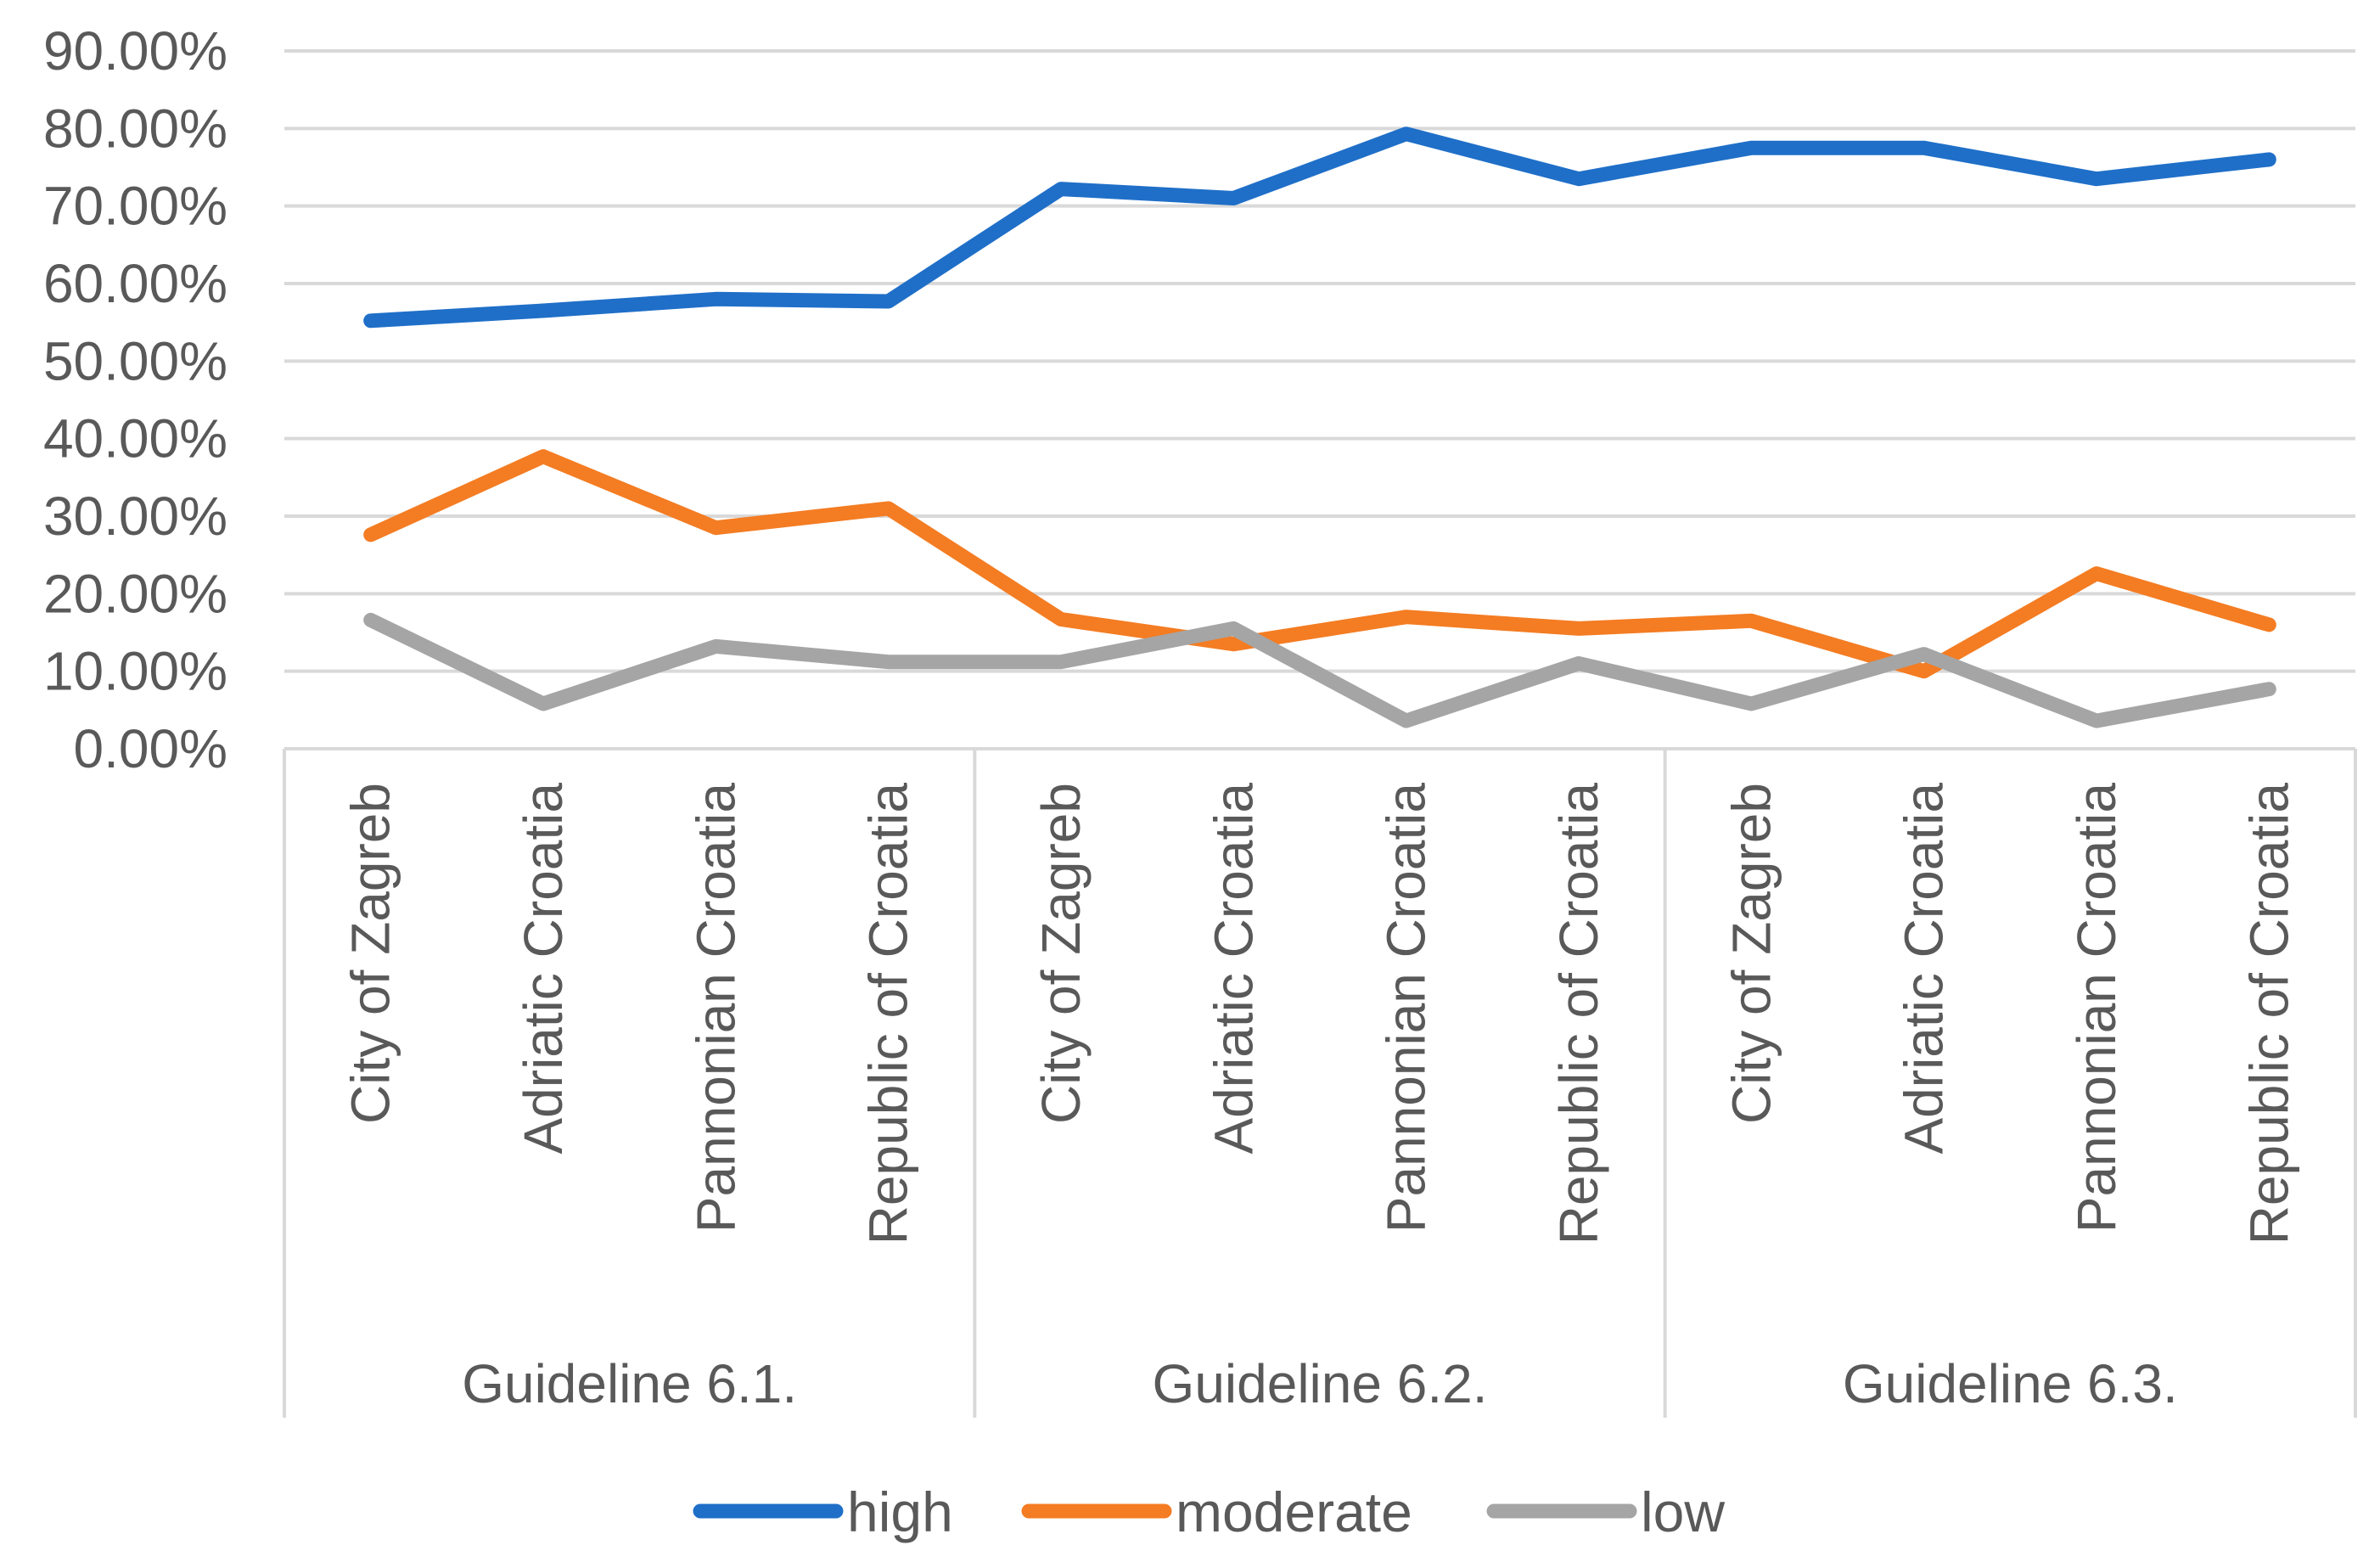 This screenshot has width=2380, height=1551. What do you see at coordinates (900, 1512) in the screenshot?
I see `legend-label-high: high` at bounding box center [900, 1512].